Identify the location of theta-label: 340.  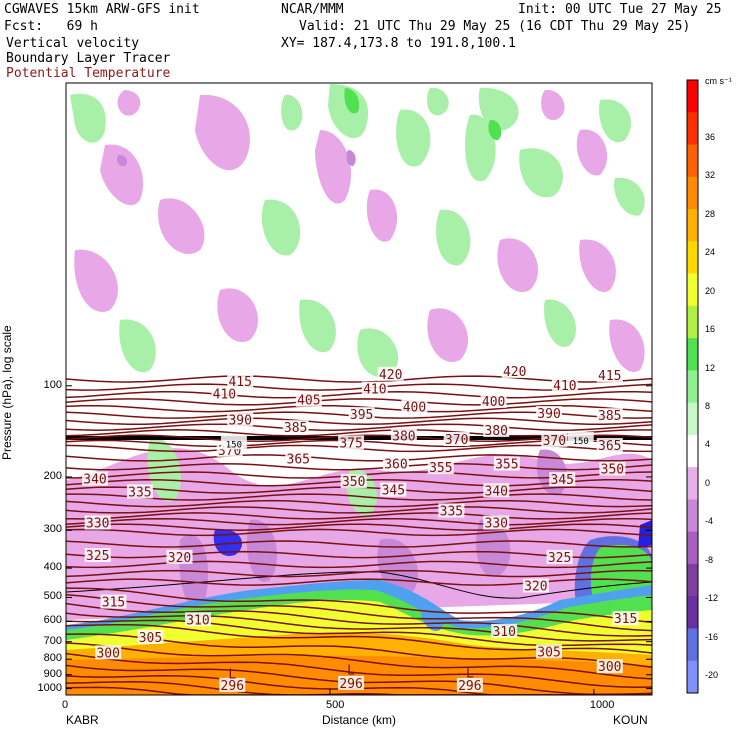
(95, 479).